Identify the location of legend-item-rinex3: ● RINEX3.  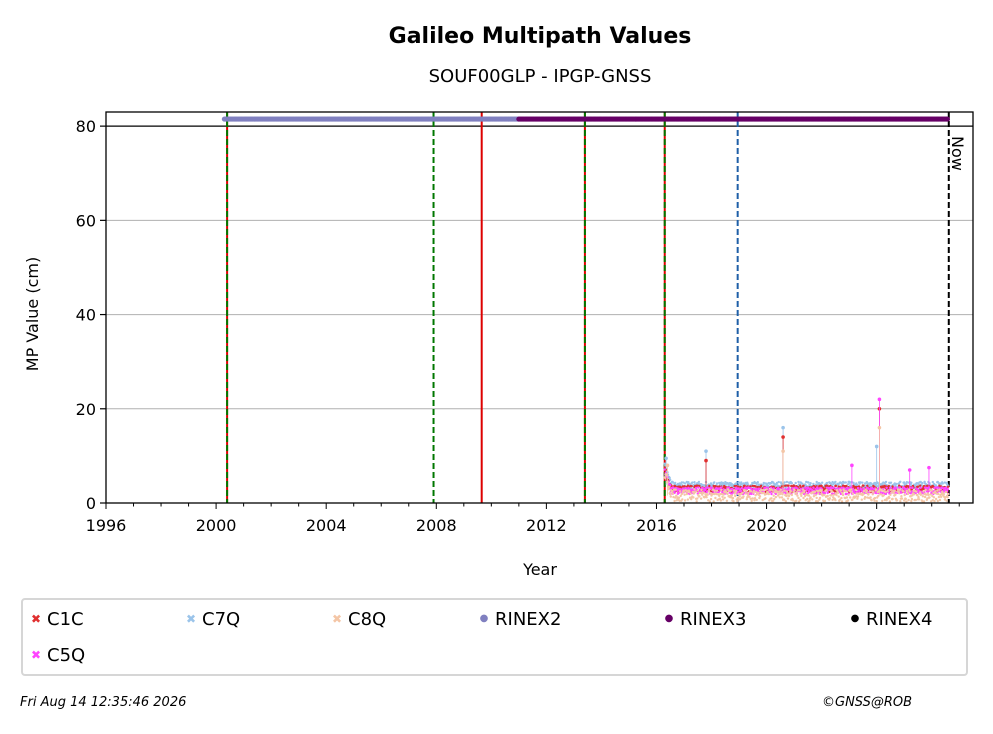
(702, 619).